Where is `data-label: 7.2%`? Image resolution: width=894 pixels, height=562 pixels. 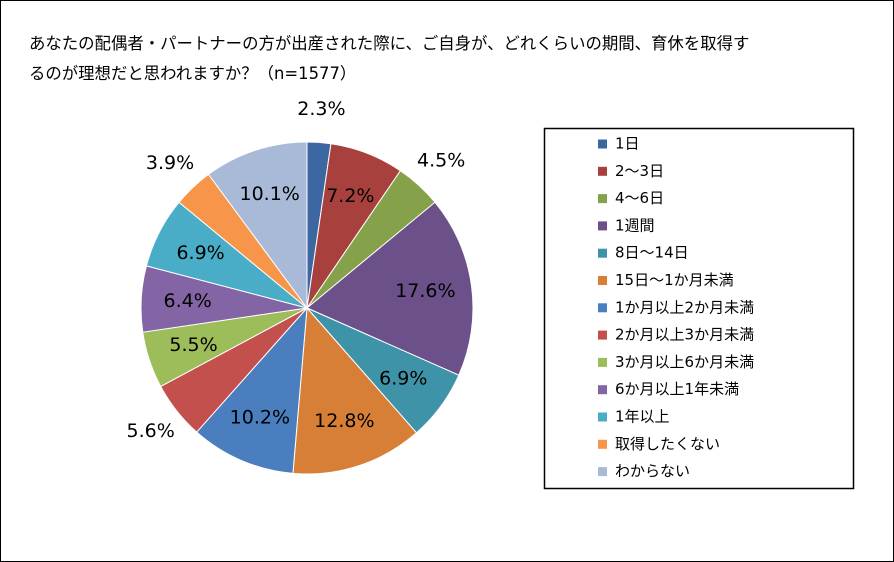
data-label: 7.2% is located at coordinates (350, 196).